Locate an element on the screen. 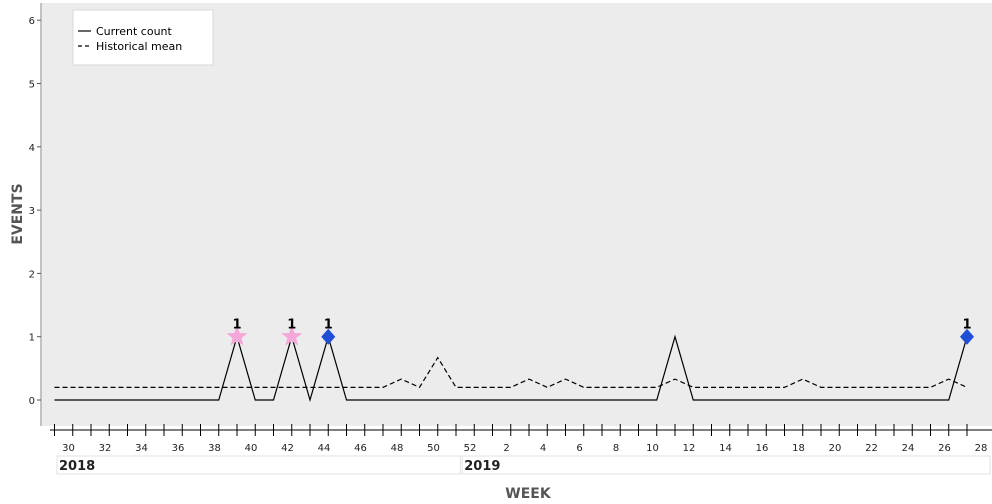  x-tick-label: 18 is located at coordinates (798, 448).